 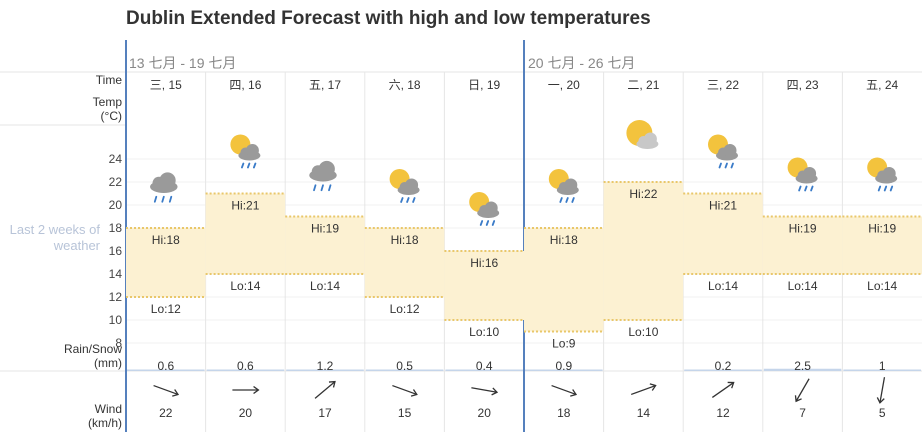 What do you see at coordinates (582, 63) in the screenshot?
I see `week-range-label: 20 七月 - 26 七月` at bounding box center [582, 63].